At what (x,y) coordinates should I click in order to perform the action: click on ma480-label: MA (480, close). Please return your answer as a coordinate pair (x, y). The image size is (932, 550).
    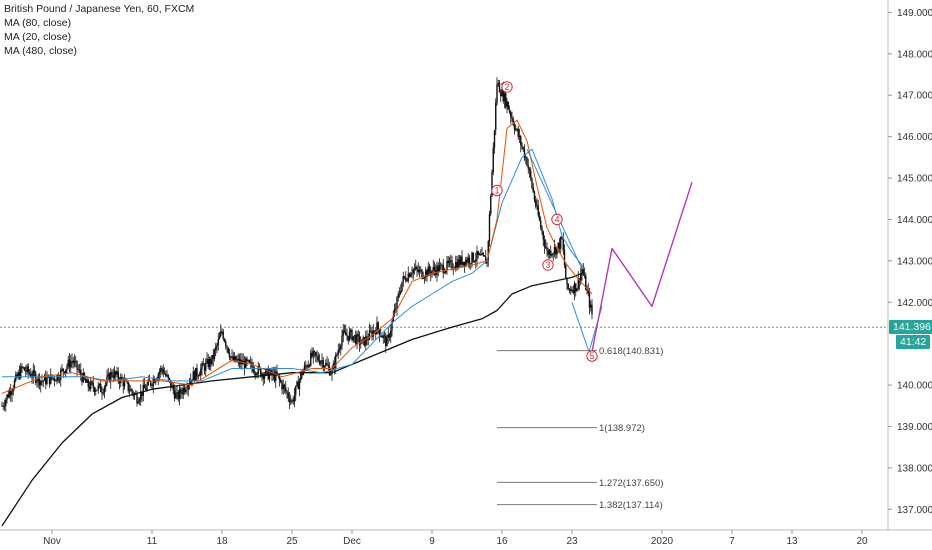
    Looking at the image, I should click on (40, 51).